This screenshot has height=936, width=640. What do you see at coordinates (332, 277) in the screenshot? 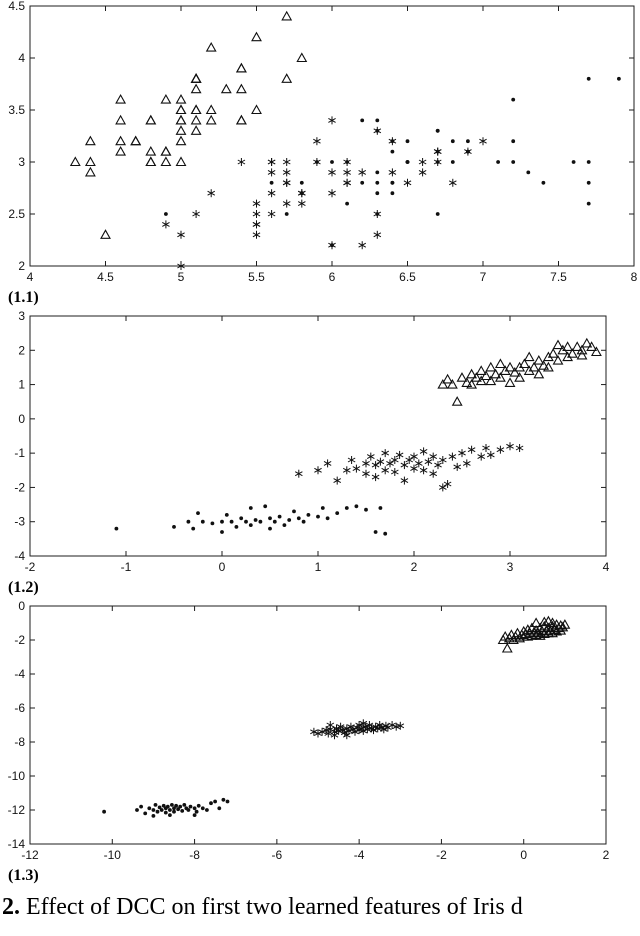
I see `svg-text: 6` at bounding box center [332, 277].